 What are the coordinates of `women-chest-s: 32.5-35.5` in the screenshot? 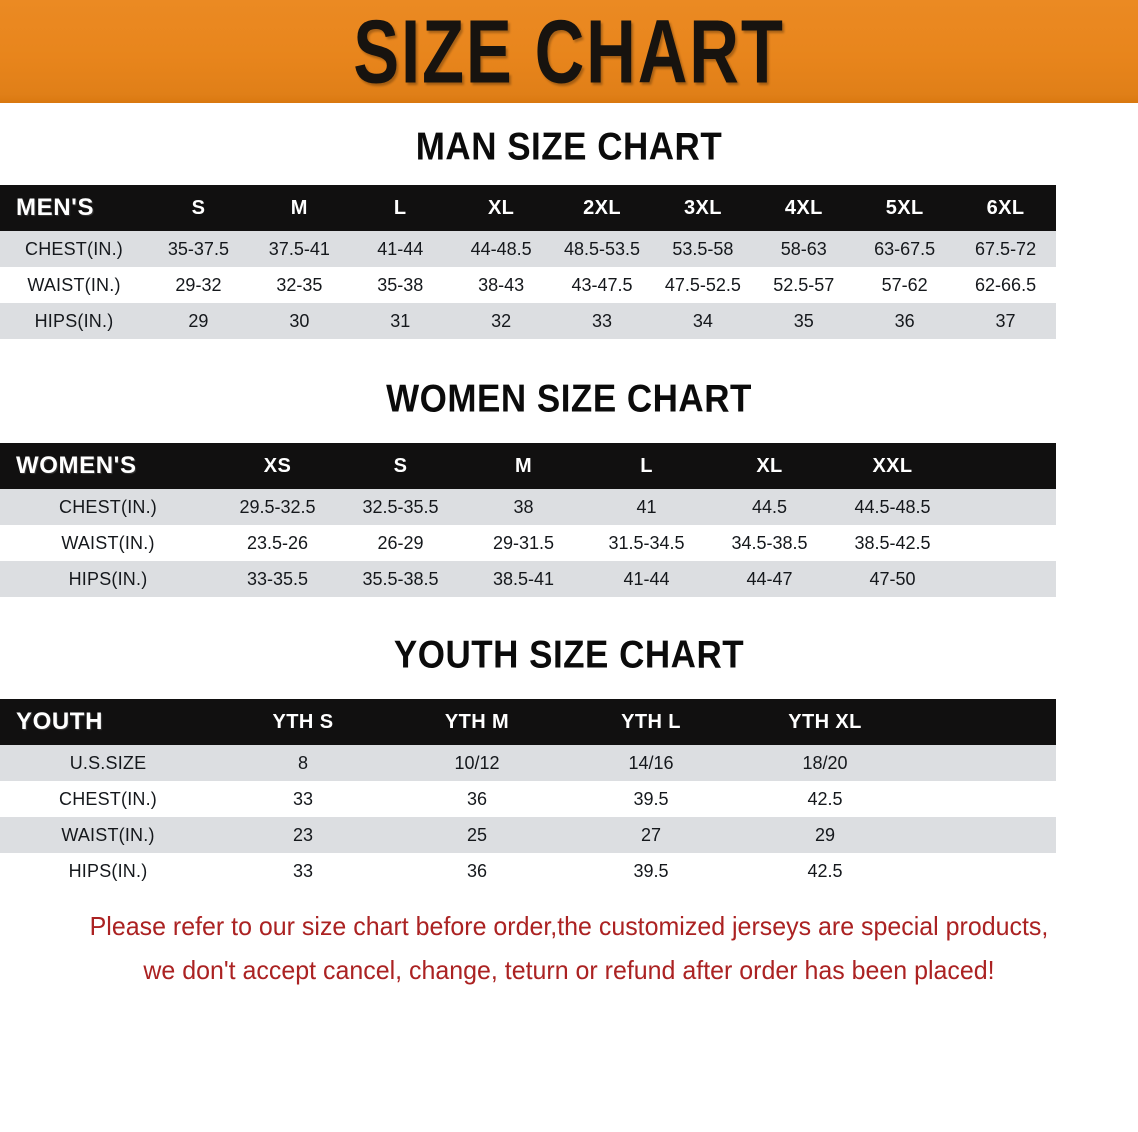 It's located at (400, 507).